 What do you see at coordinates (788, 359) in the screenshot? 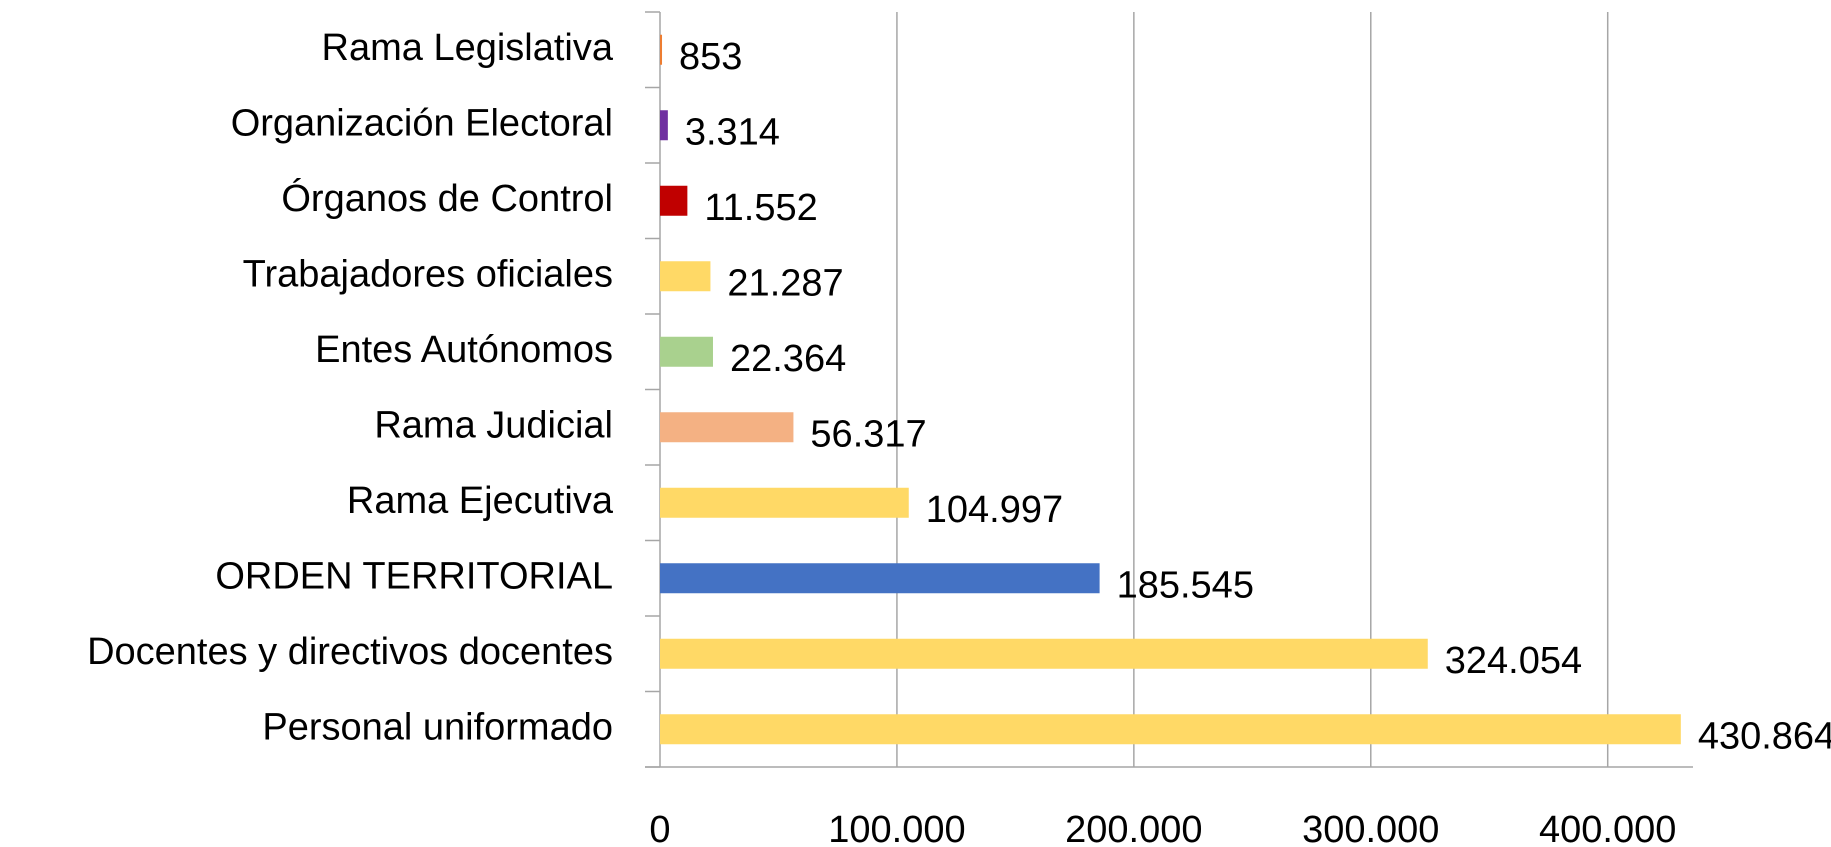
I see `data-label: 22.364` at bounding box center [788, 359].